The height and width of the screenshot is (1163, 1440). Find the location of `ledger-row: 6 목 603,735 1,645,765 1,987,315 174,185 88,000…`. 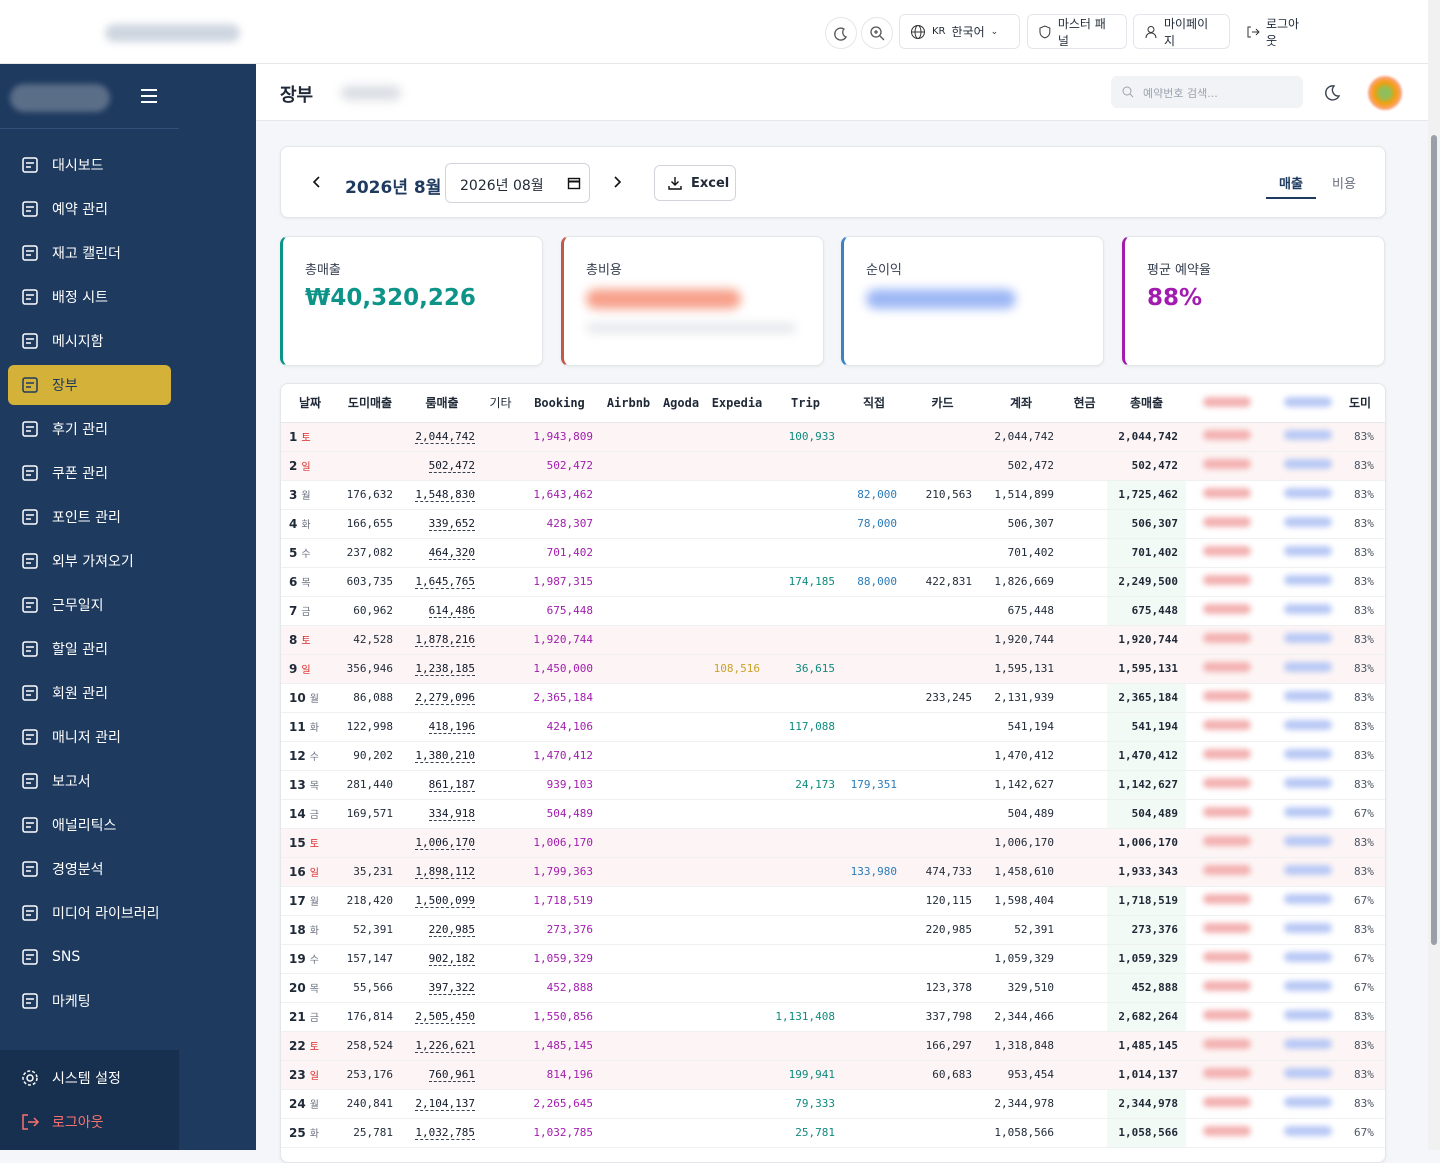

ledger-row: 6 목 603,735 1,645,765 1,987,315 174,185 88,000… is located at coordinates (833, 582).